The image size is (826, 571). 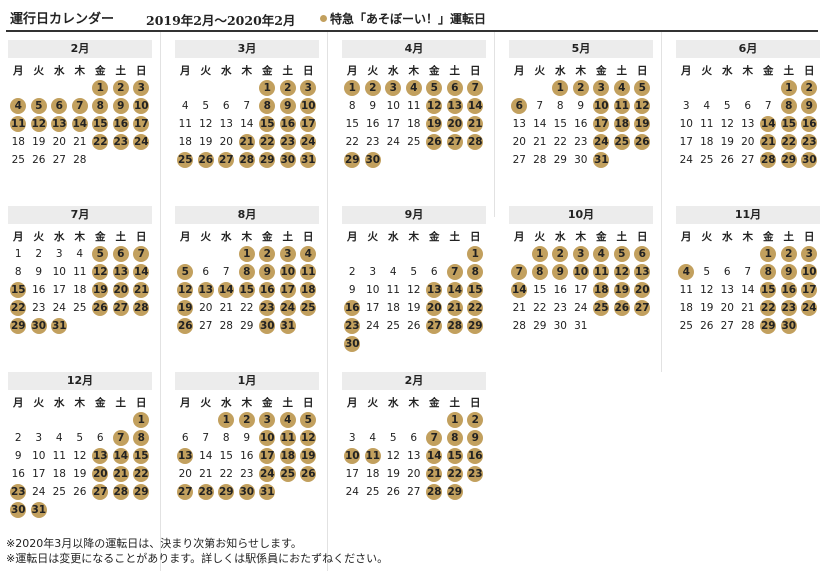 What do you see at coordinates (748, 215) in the screenshot?
I see `month-title: 11月` at bounding box center [748, 215].